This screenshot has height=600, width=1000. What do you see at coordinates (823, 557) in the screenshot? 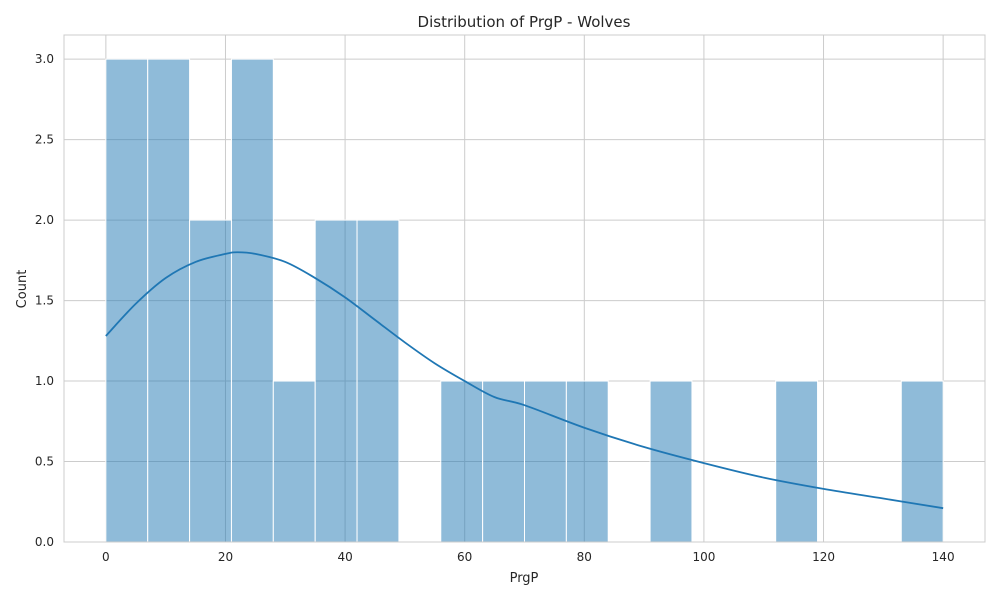
I see `x-tick-label: 120` at bounding box center [823, 557].